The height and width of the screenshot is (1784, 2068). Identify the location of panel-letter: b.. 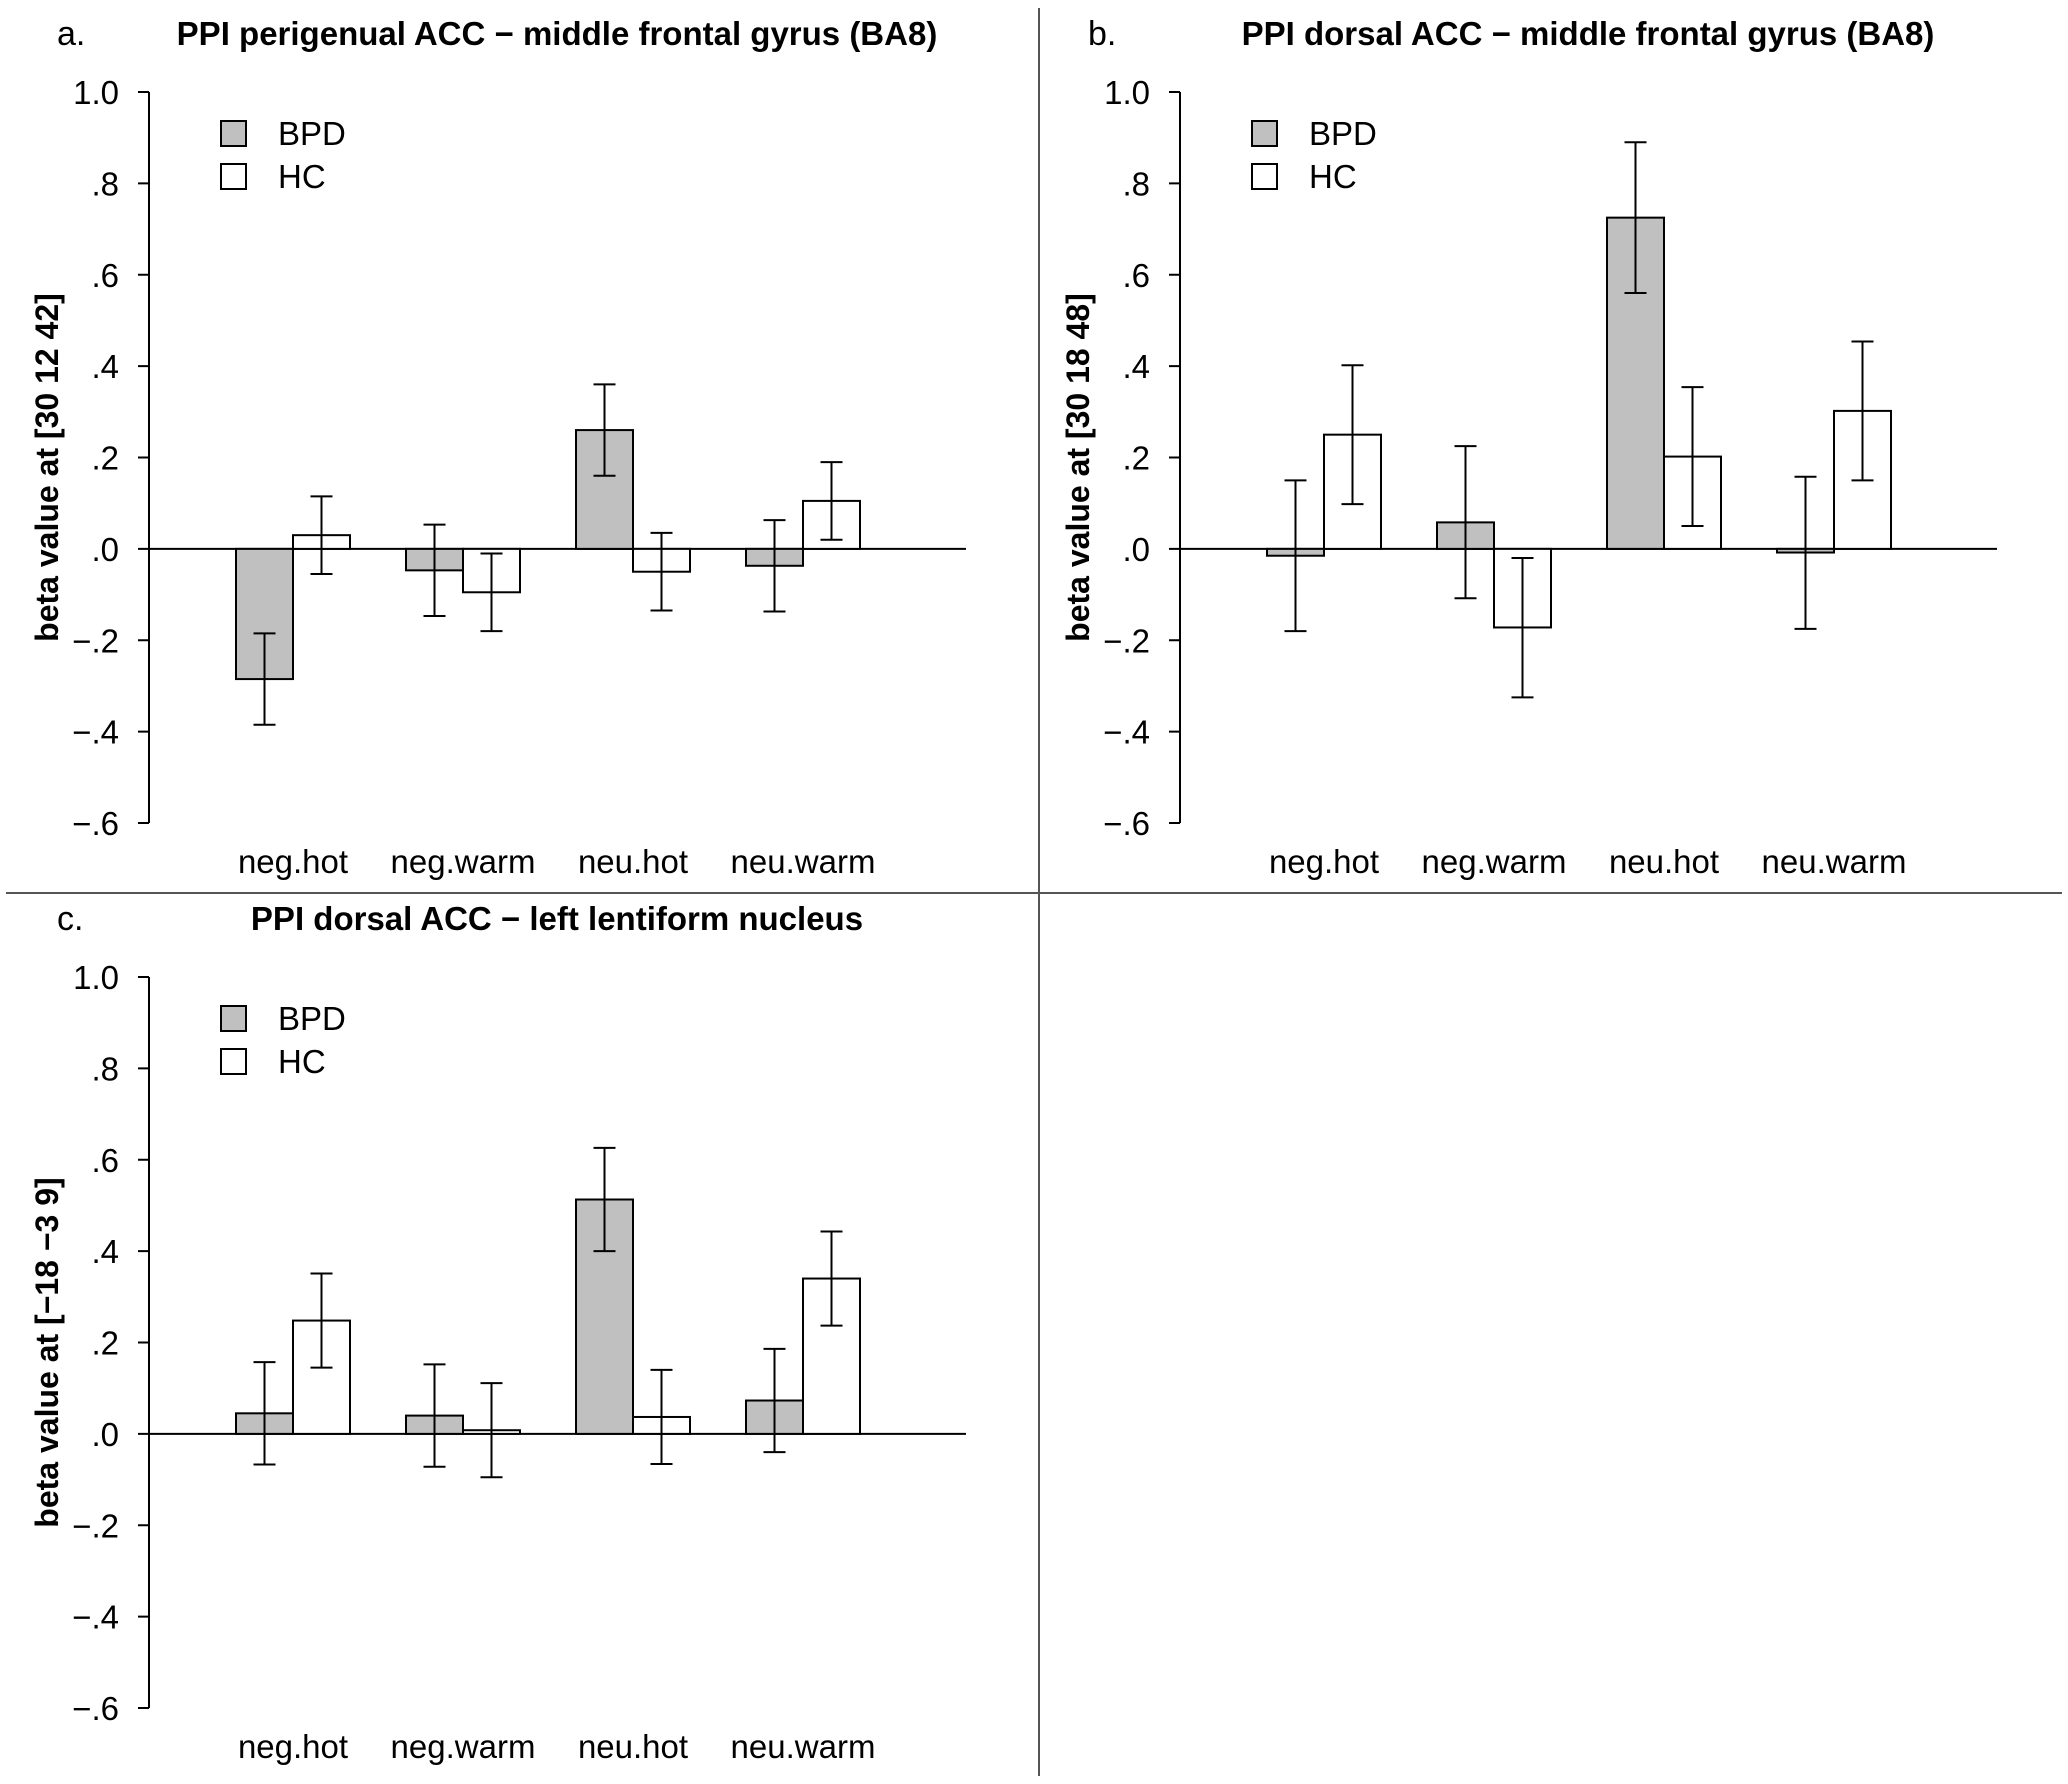
(1102, 34).